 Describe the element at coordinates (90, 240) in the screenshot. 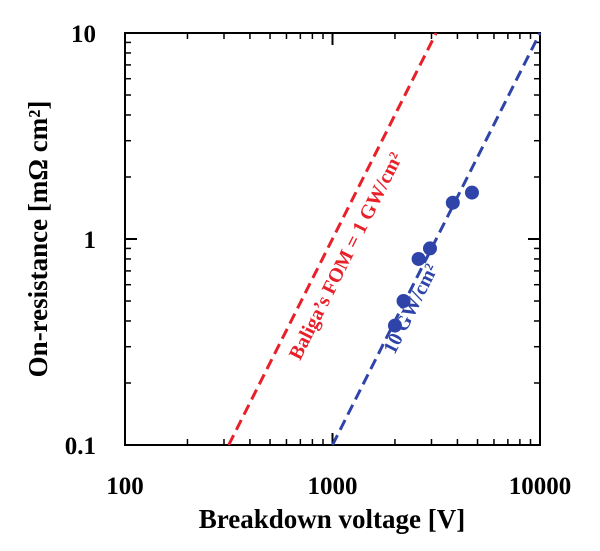

I see `y-tick-label: 1` at that location.